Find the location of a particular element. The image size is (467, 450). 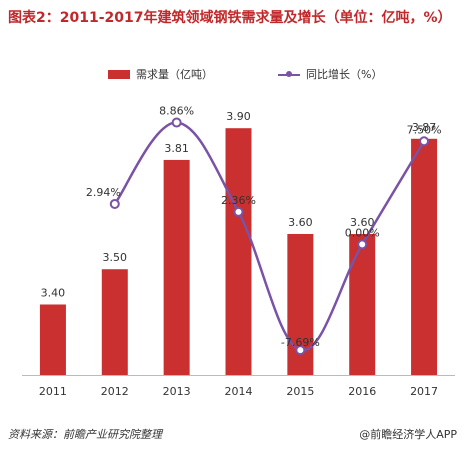

growth-label-2014: 2.36% is located at coordinates (238, 200).